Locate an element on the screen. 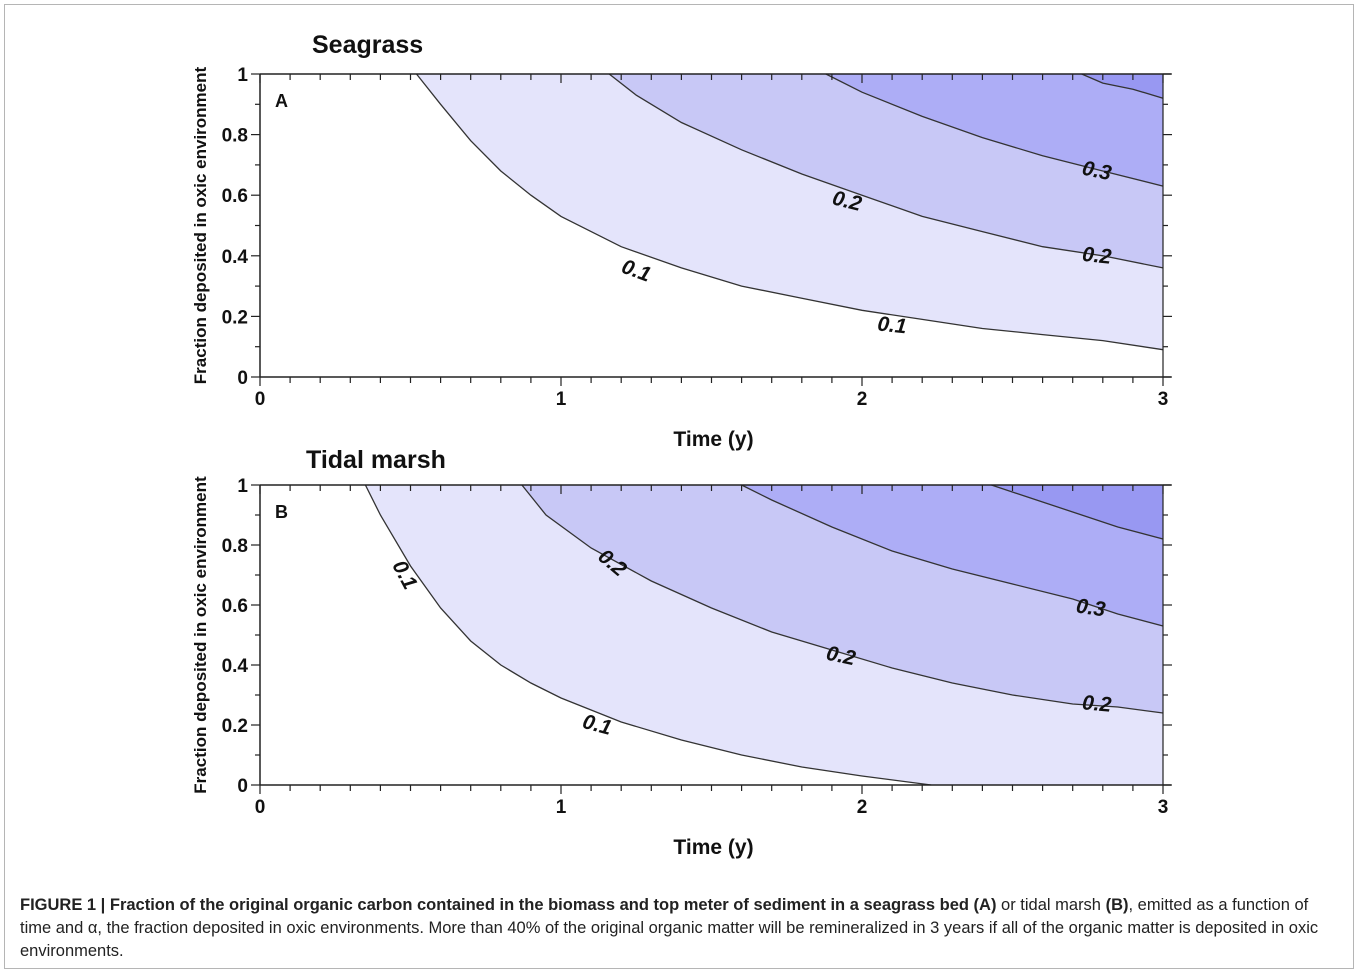  panel-a-contour-line-0.2 is located at coordinates (886, 171).